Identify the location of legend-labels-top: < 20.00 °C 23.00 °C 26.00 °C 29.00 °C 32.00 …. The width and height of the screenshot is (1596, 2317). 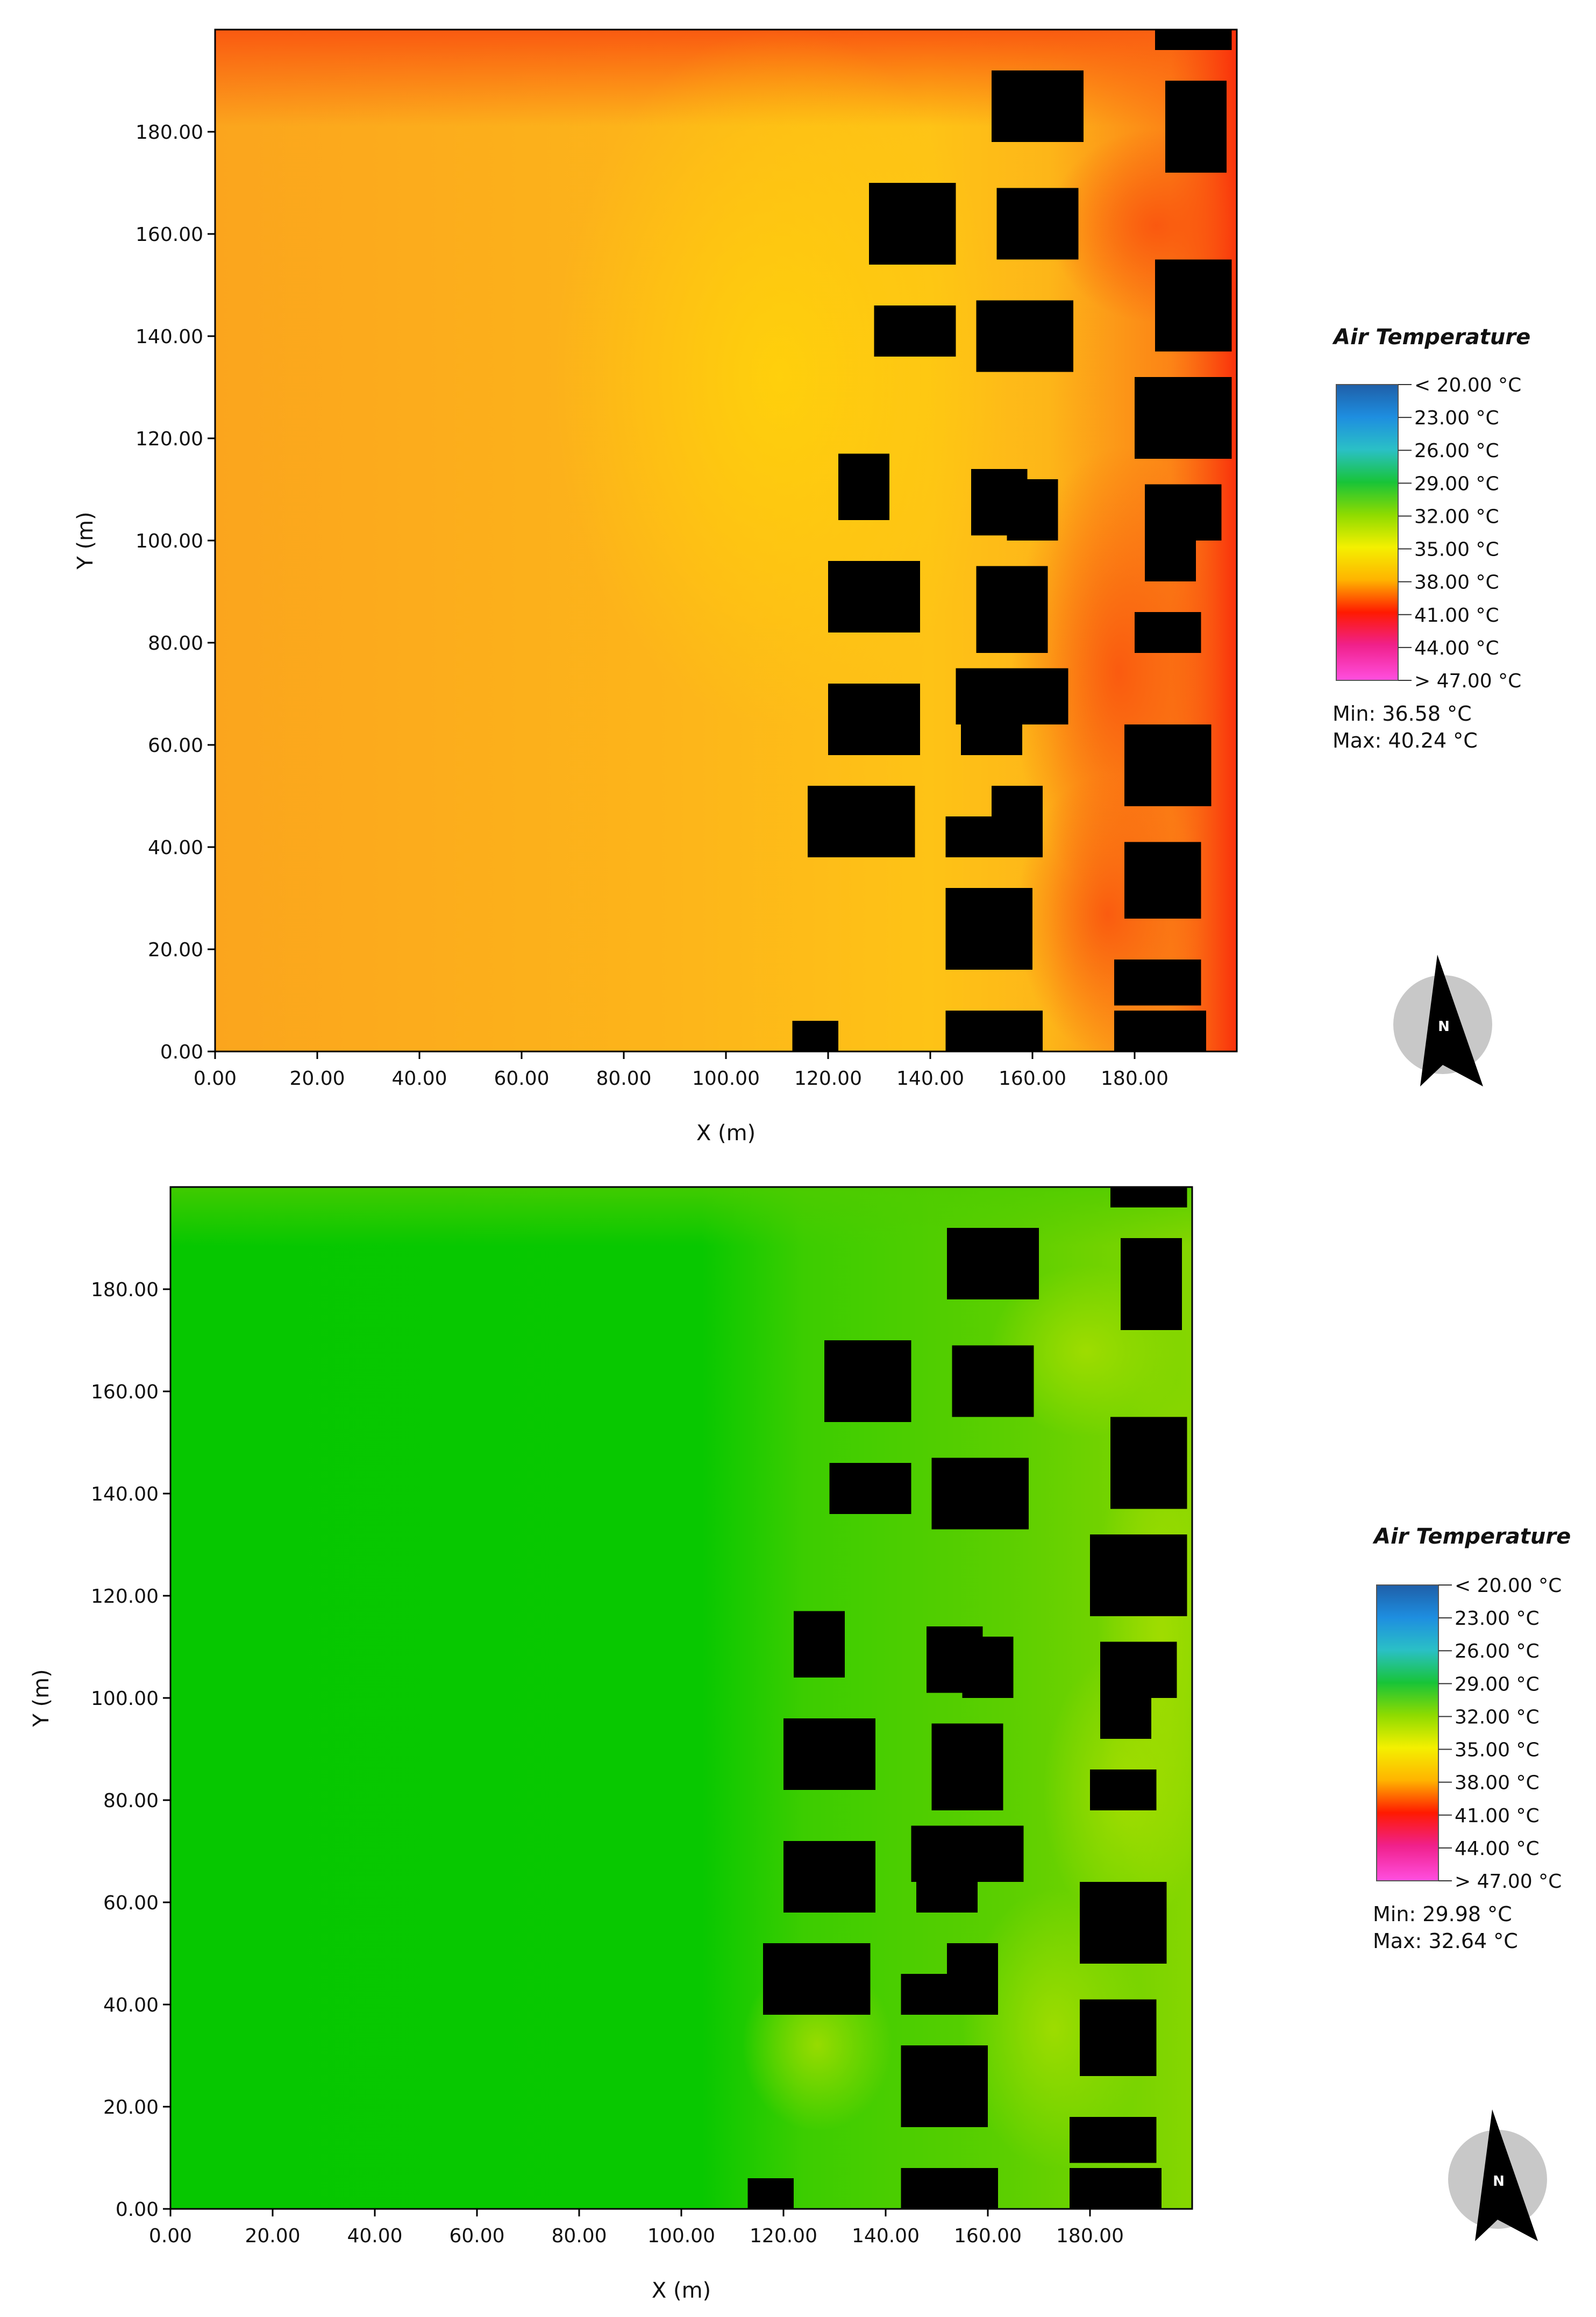
(1459, 533).